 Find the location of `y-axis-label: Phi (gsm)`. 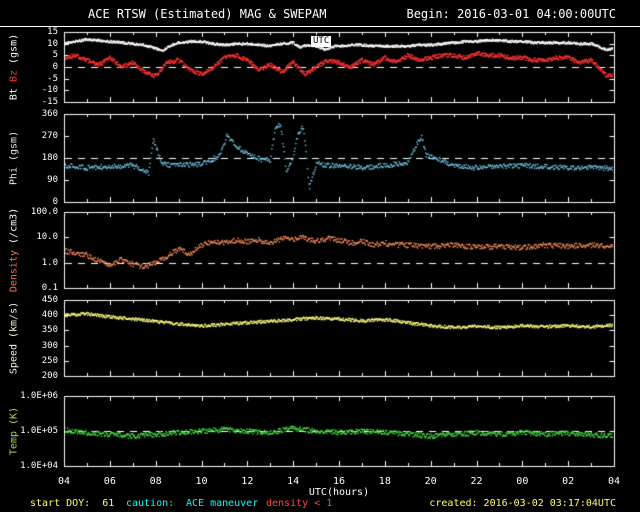

y-axis-label: Phi (gsm) is located at coordinates (14, 158).